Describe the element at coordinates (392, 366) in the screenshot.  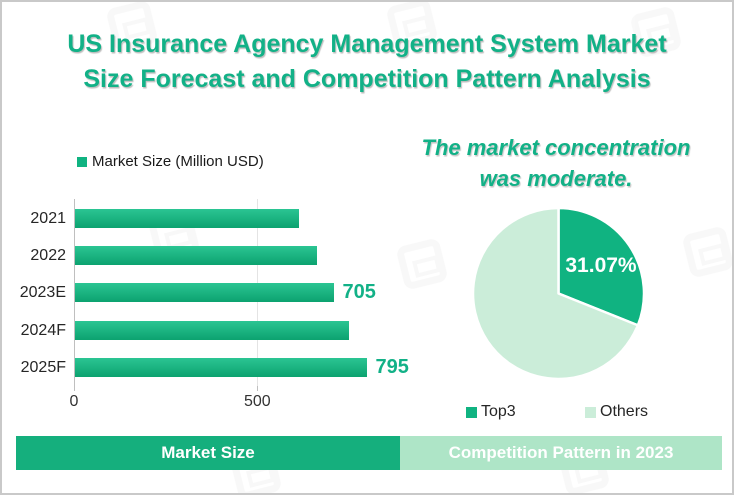
I see `bar-value-2025F: 795` at that location.